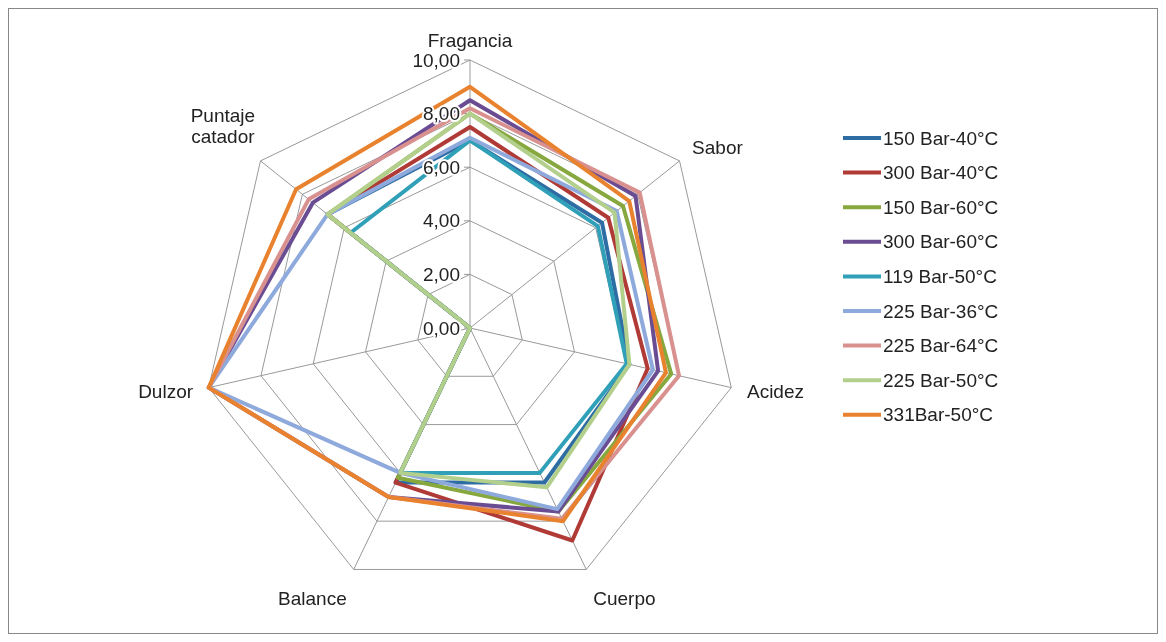 The image size is (1166, 642). Describe the element at coordinates (223, 126) in the screenshot. I see `spoke-label: Puntaje catador` at that location.